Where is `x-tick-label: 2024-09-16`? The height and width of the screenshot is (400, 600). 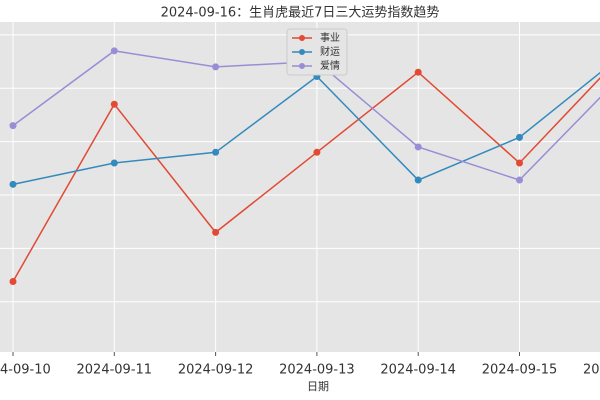
x-tick-label: 2024-09-16 is located at coordinates (591, 370).